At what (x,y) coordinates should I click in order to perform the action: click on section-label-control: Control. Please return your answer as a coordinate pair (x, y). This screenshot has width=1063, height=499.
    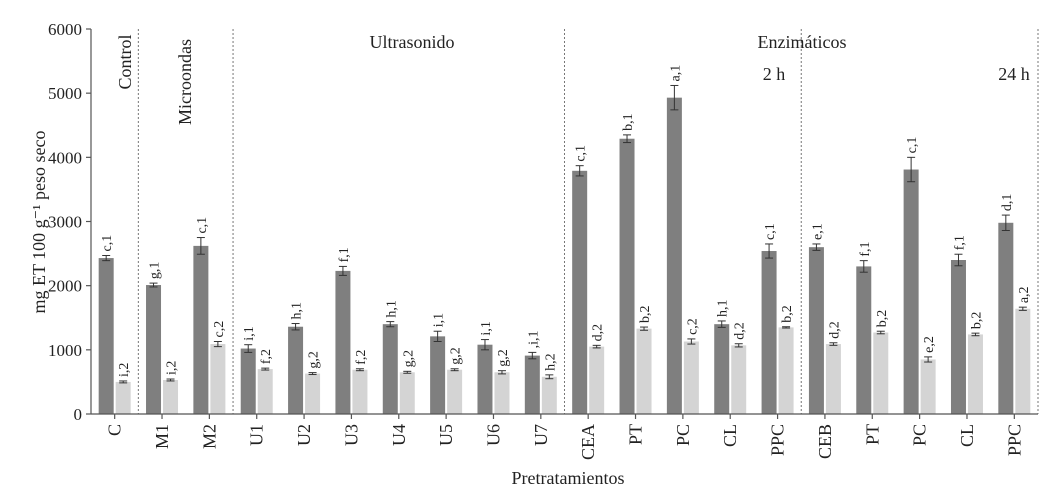
    Looking at the image, I should click on (125, 61).